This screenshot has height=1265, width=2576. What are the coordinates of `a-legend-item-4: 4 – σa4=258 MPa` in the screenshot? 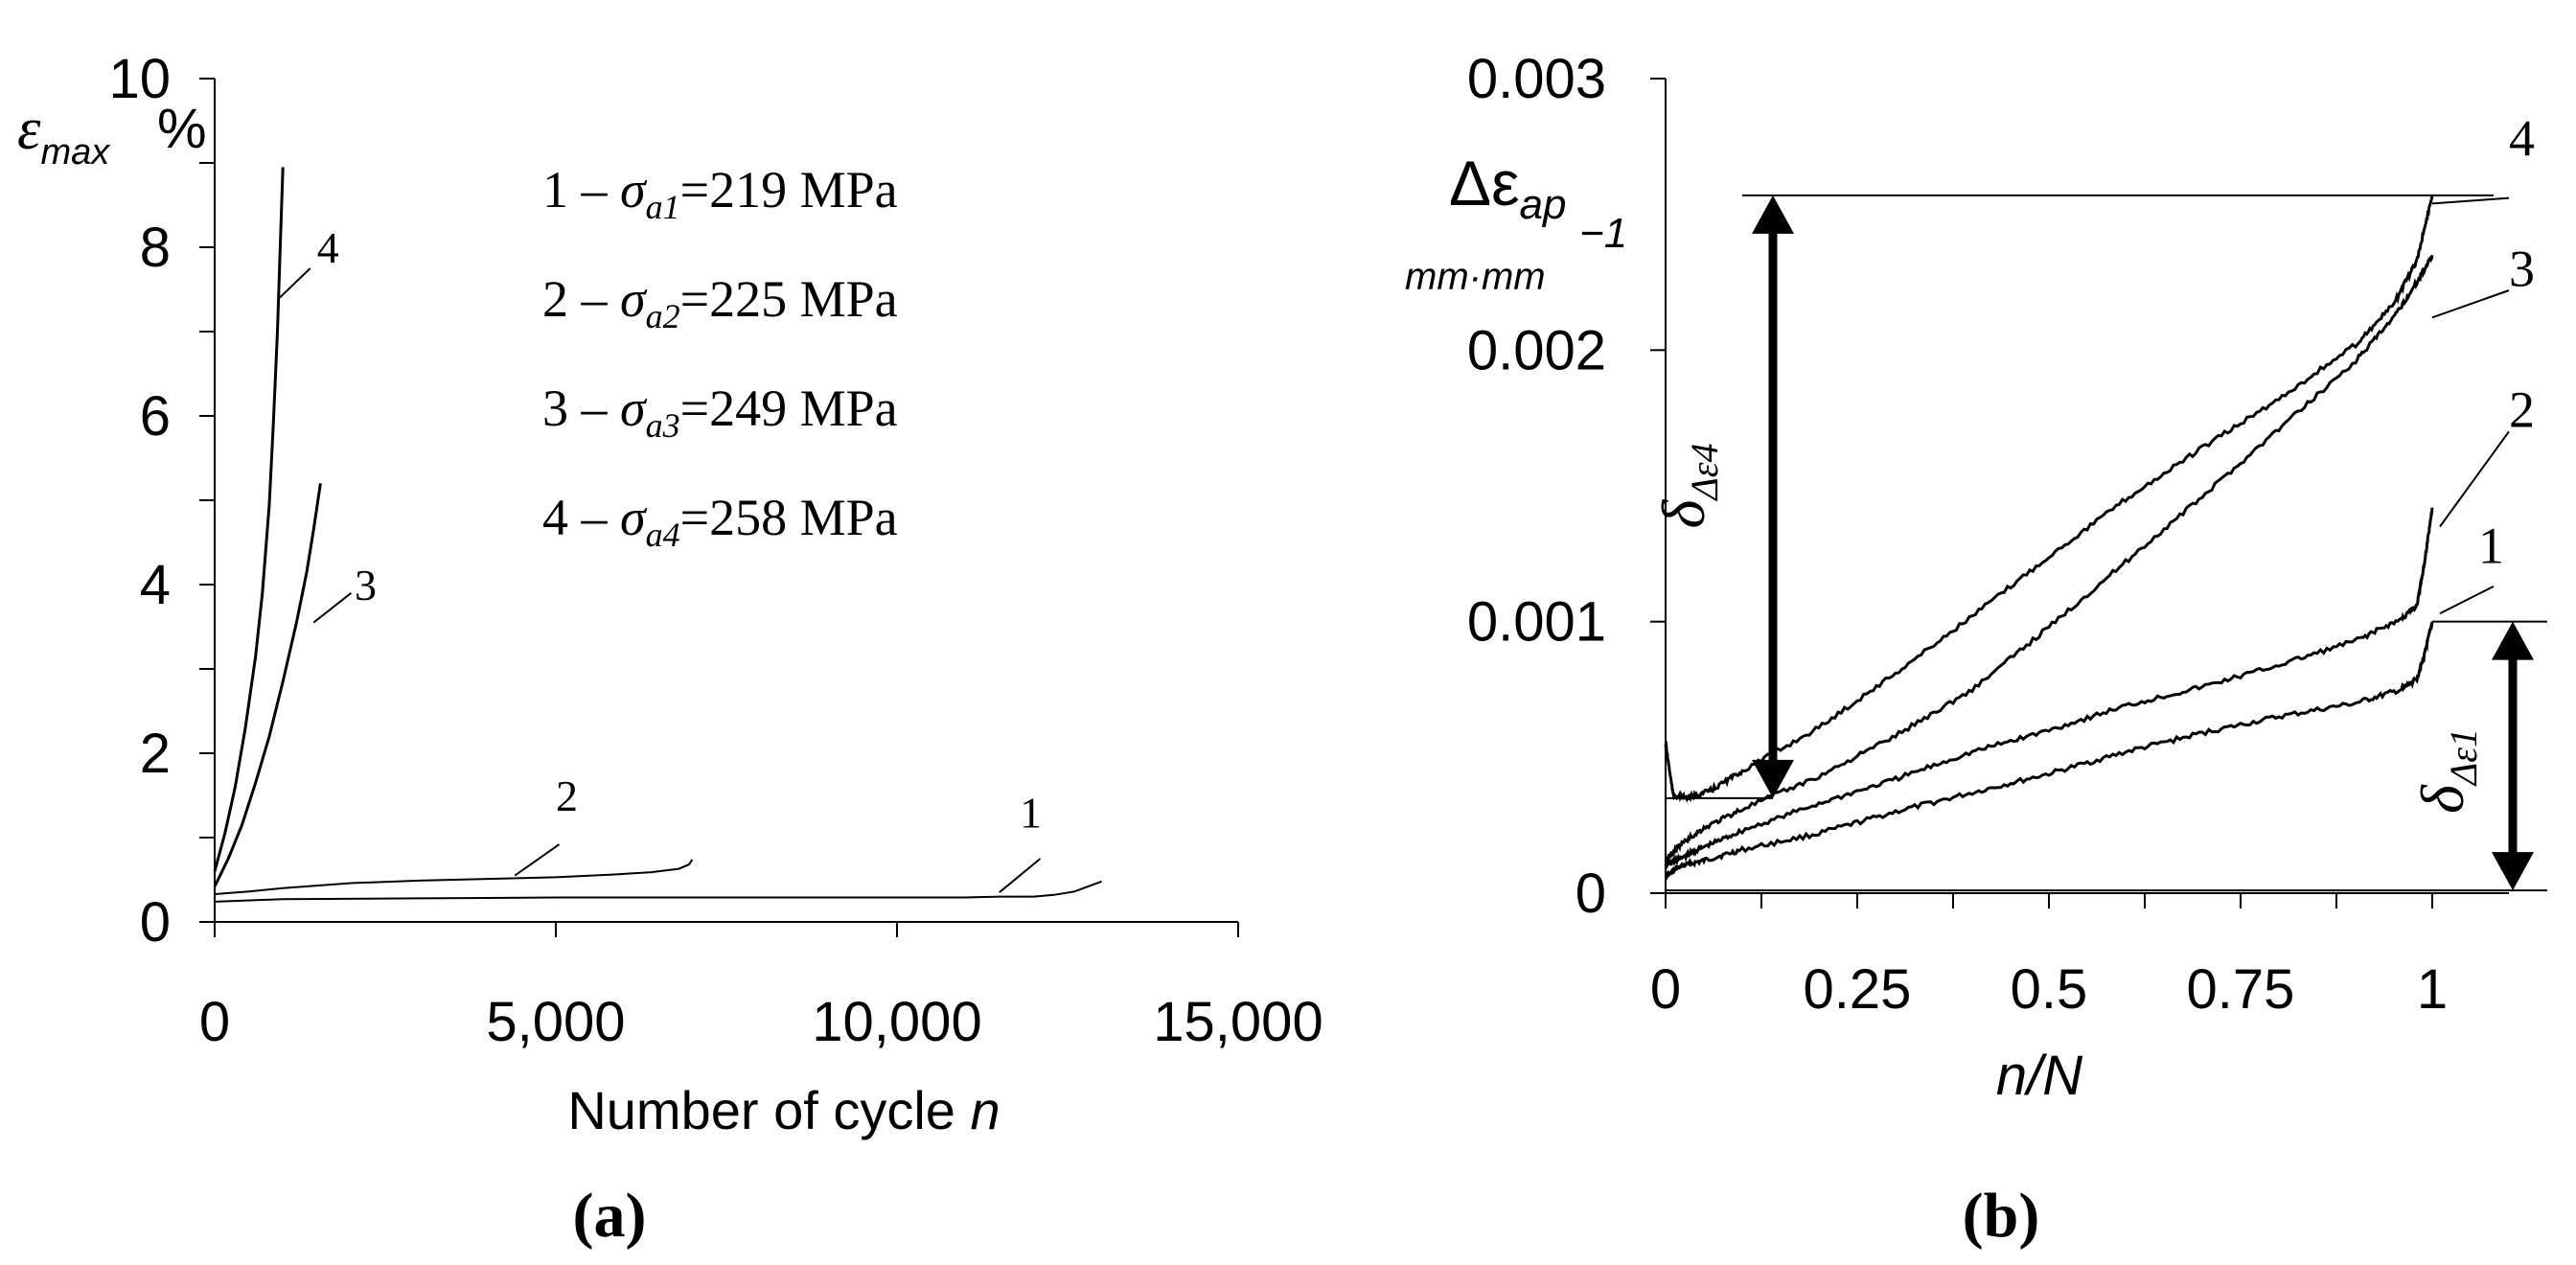 It's located at (720, 521).